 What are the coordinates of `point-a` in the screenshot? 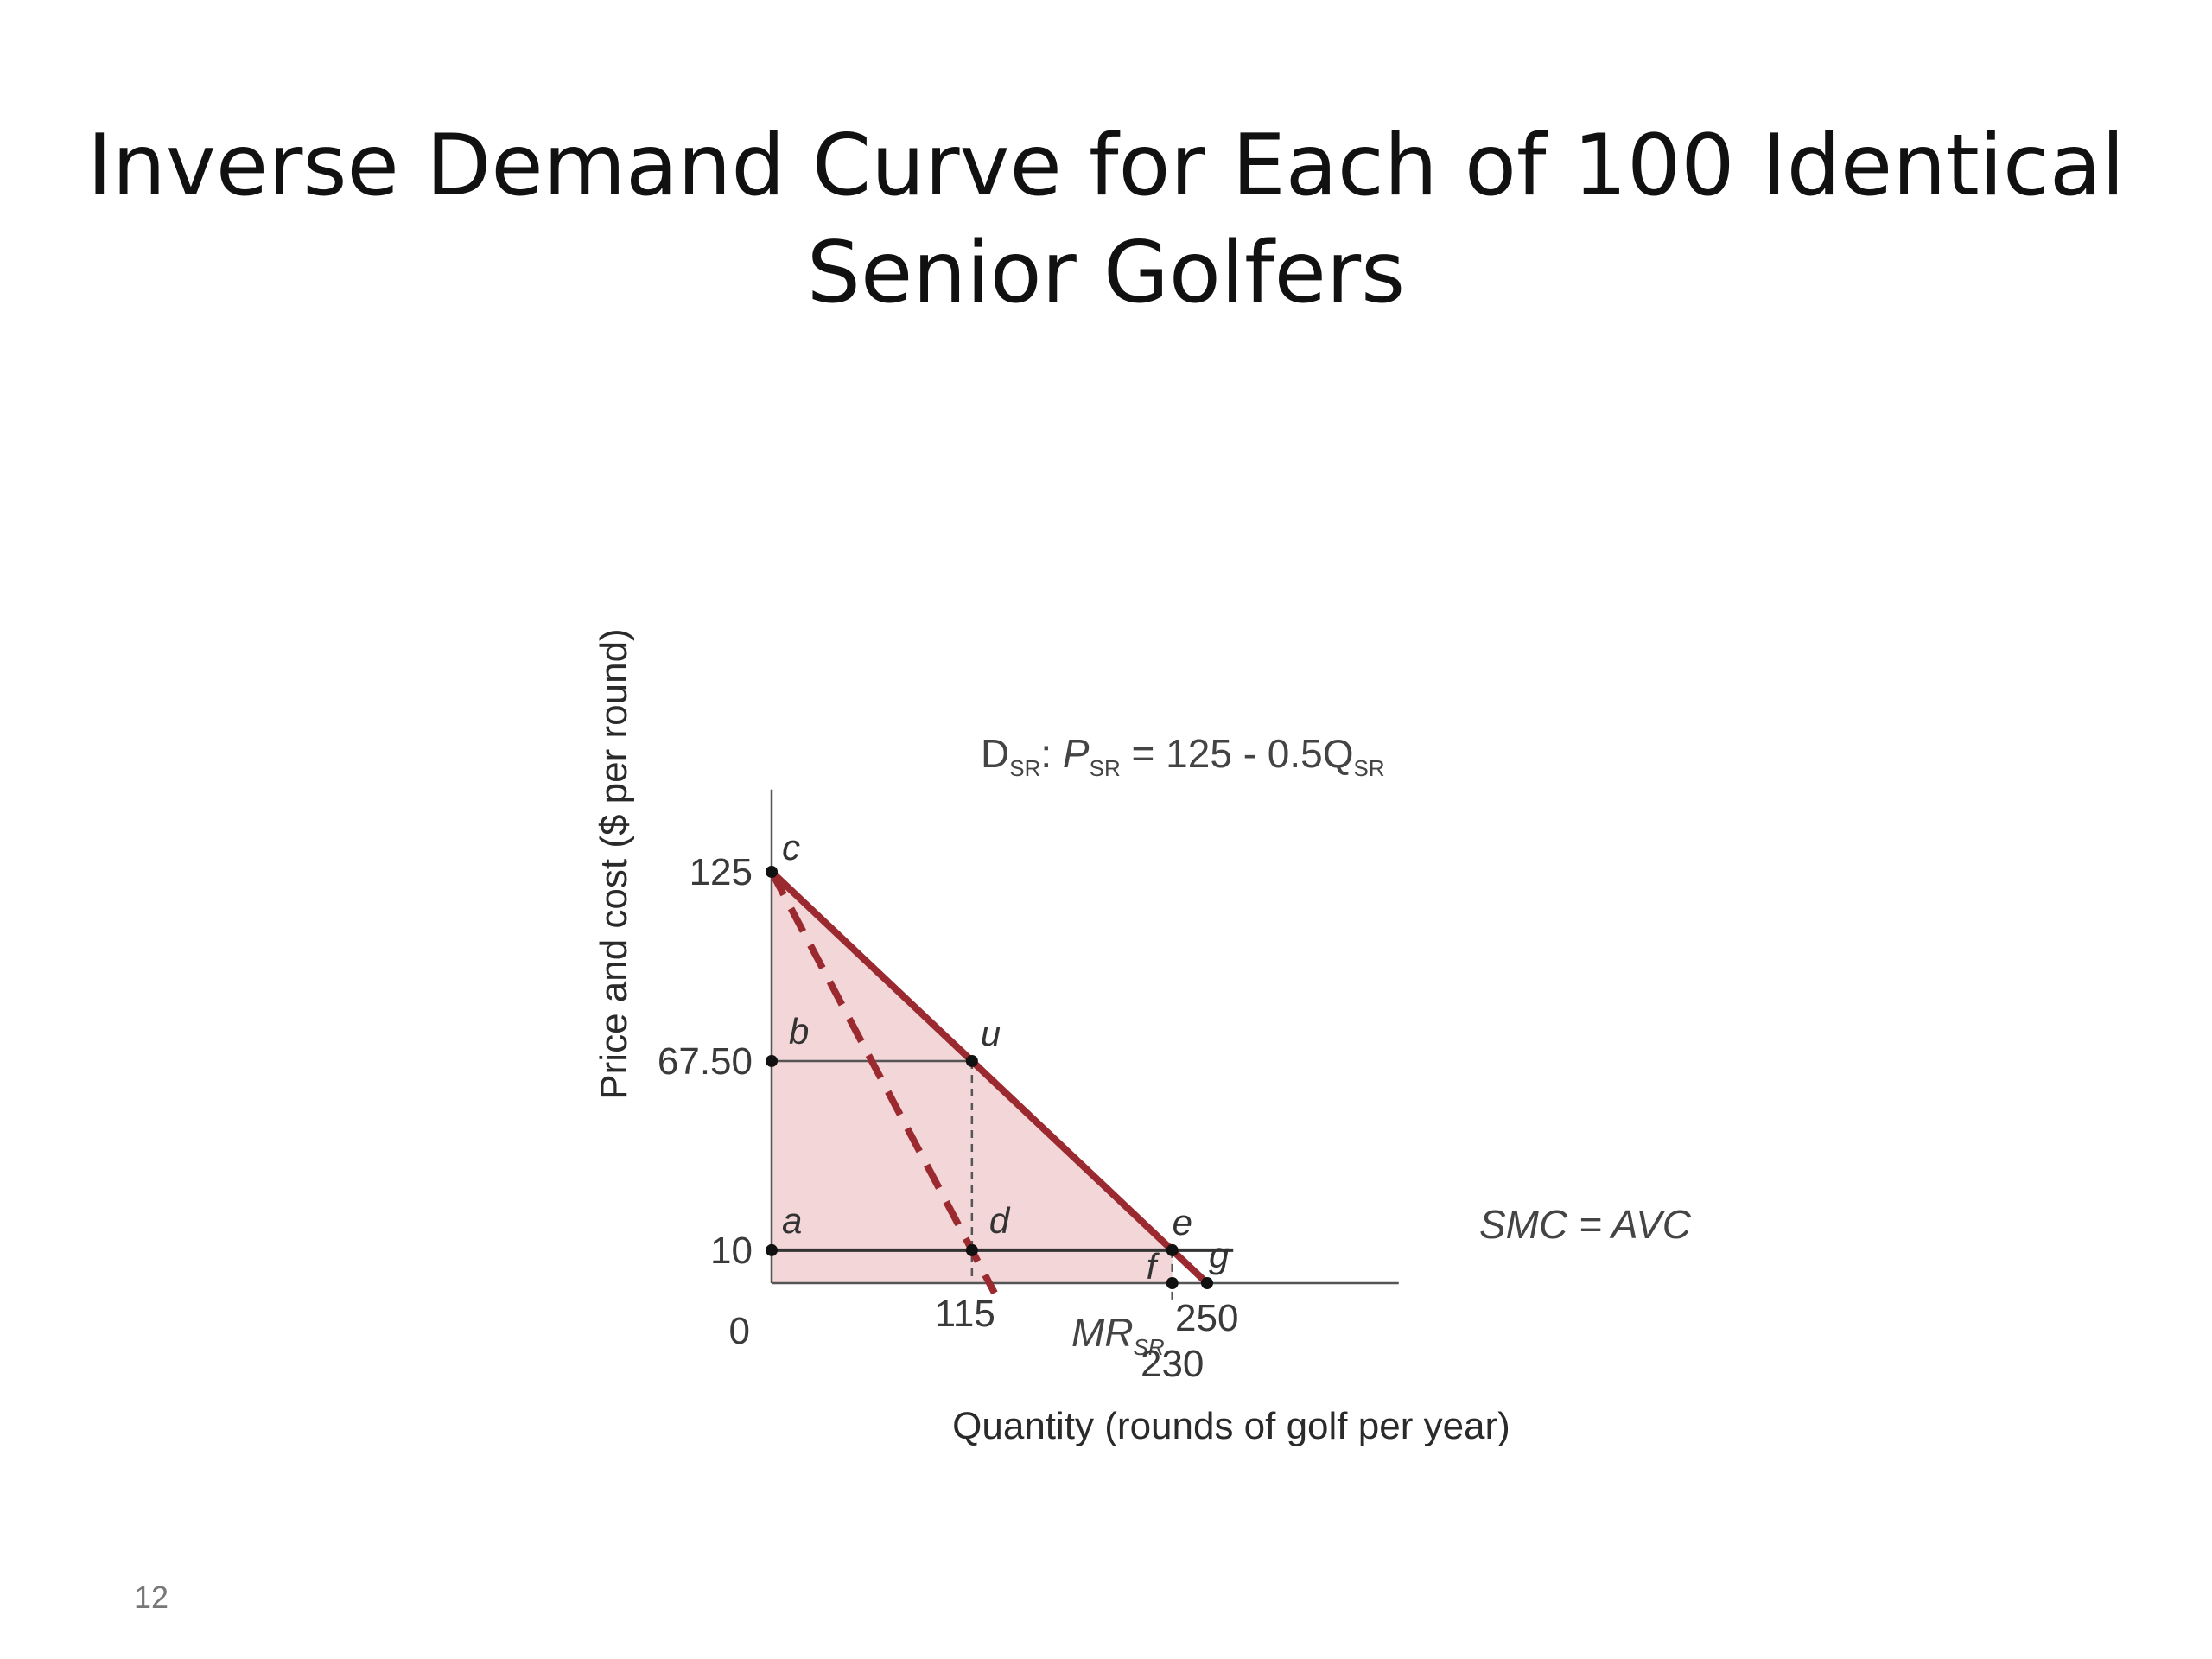 It's located at (772, 1249).